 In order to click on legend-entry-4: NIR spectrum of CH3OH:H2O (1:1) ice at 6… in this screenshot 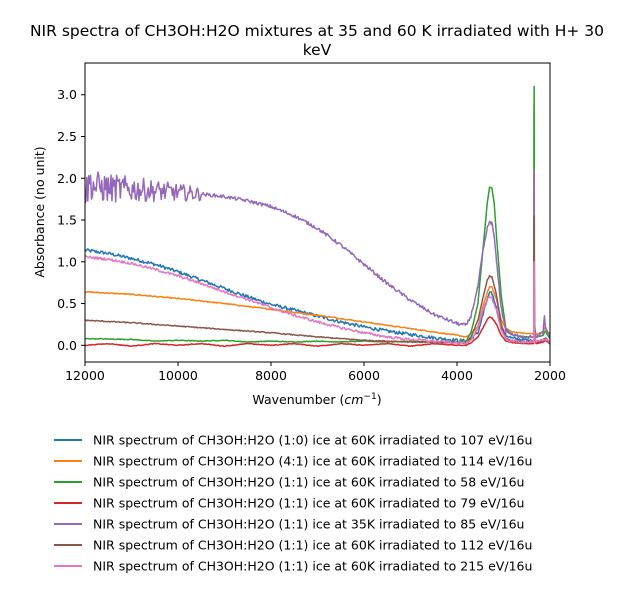, I will do `click(308, 503)`.